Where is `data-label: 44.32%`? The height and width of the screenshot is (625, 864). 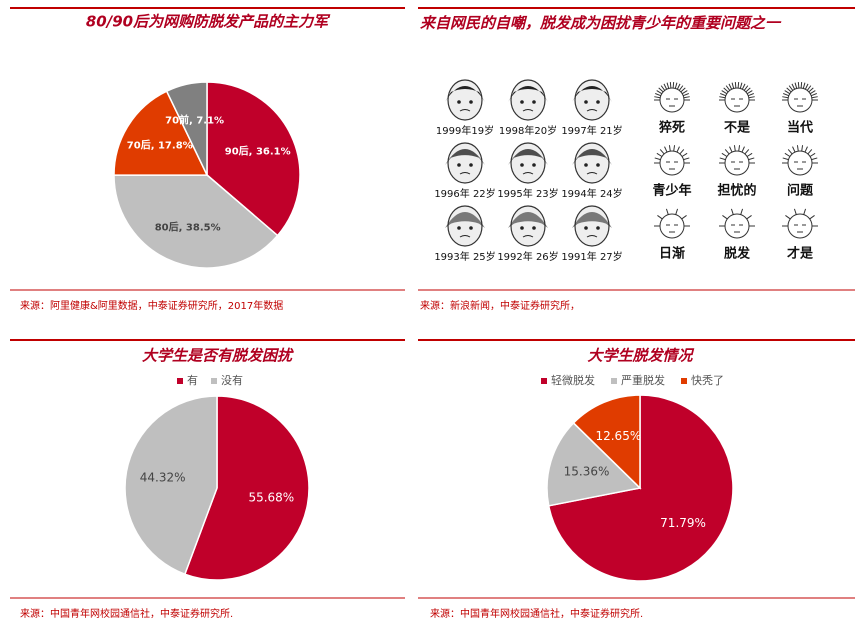
data-label: 44.32% is located at coordinates (163, 478).